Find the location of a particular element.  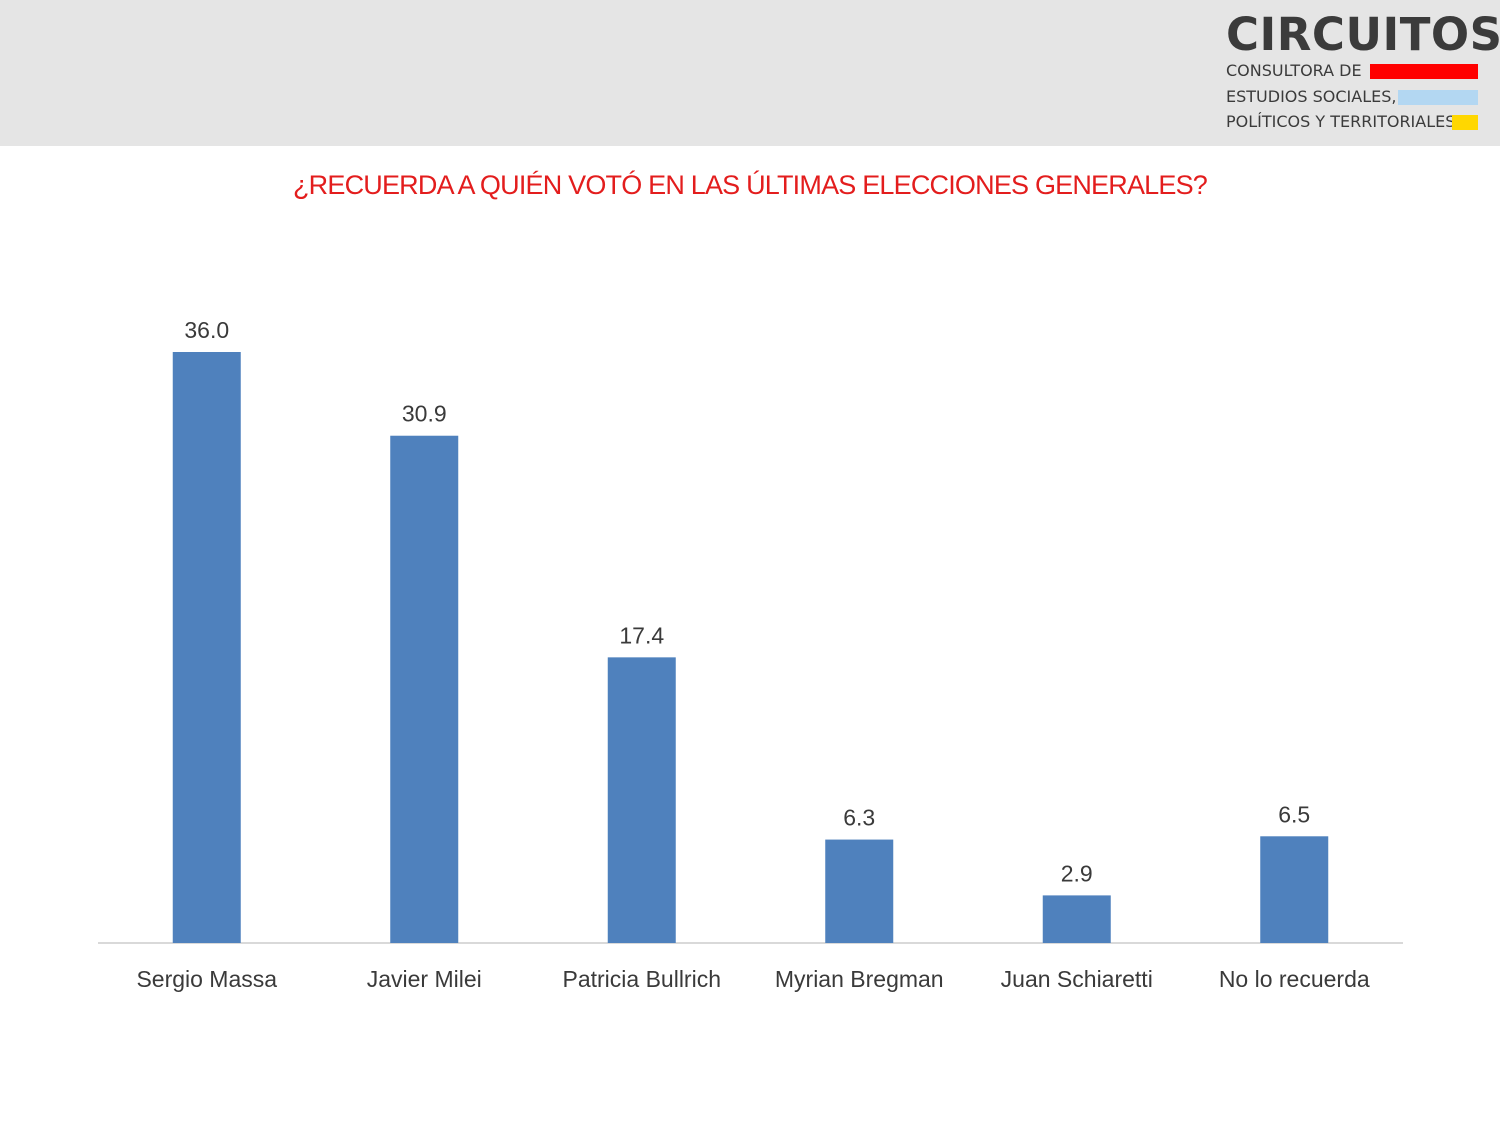

category-label: Patricia Bullrich is located at coordinates (642, 979).